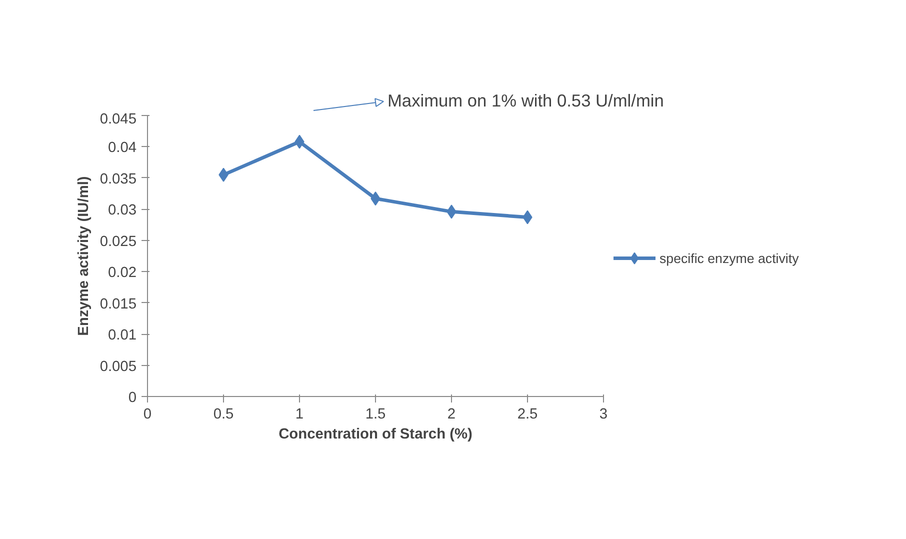 Image resolution: width=906 pixels, height=539 pixels. Describe the element at coordinates (147, 414) in the screenshot. I see `x-tick-label: 0` at that location.